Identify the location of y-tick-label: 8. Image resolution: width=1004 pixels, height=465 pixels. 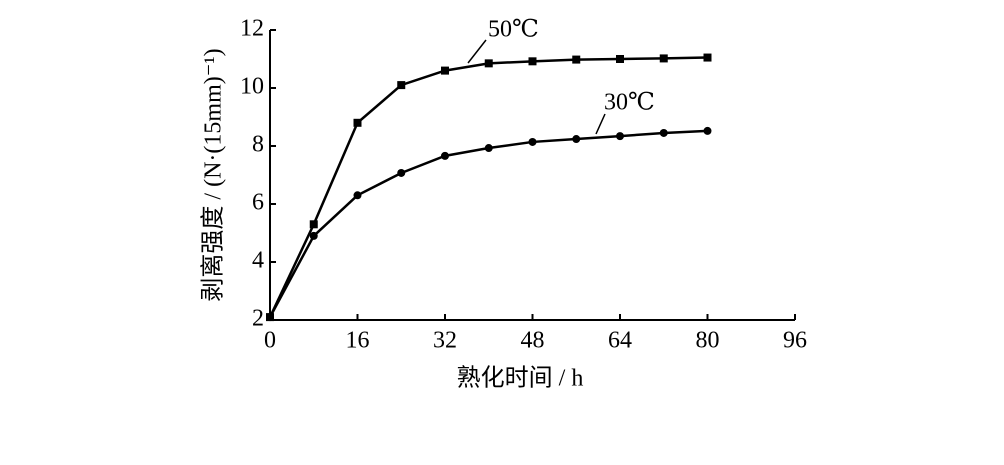
(258, 145).